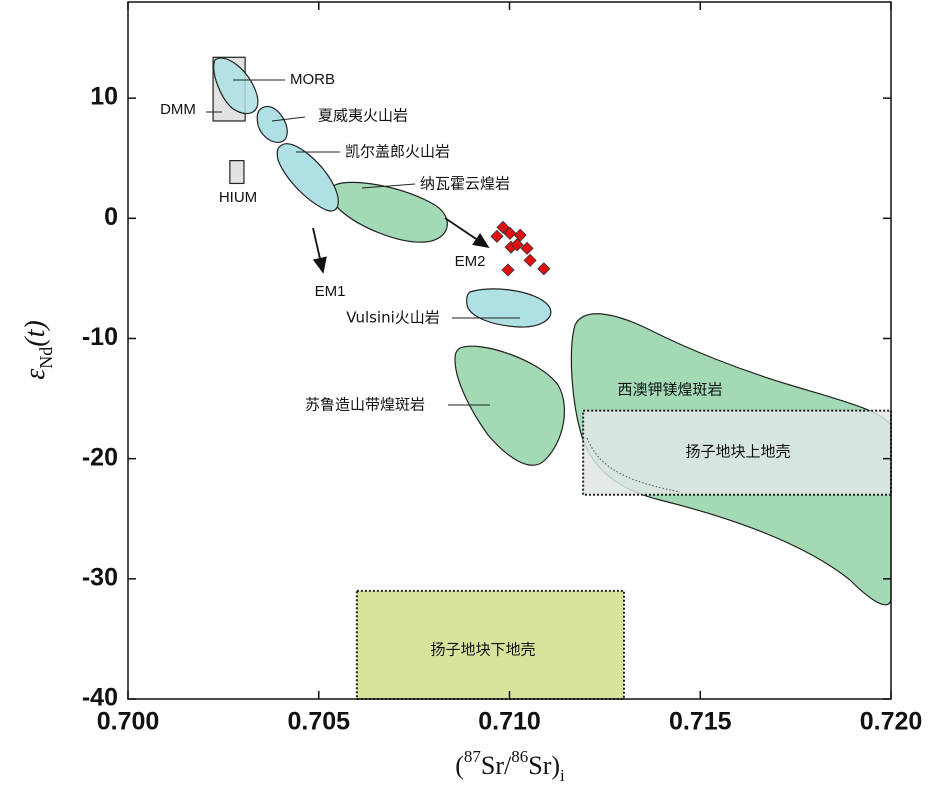 The image size is (945, 789). I want to click on region-label: 扬子地块上地壳, so click(737, 452).